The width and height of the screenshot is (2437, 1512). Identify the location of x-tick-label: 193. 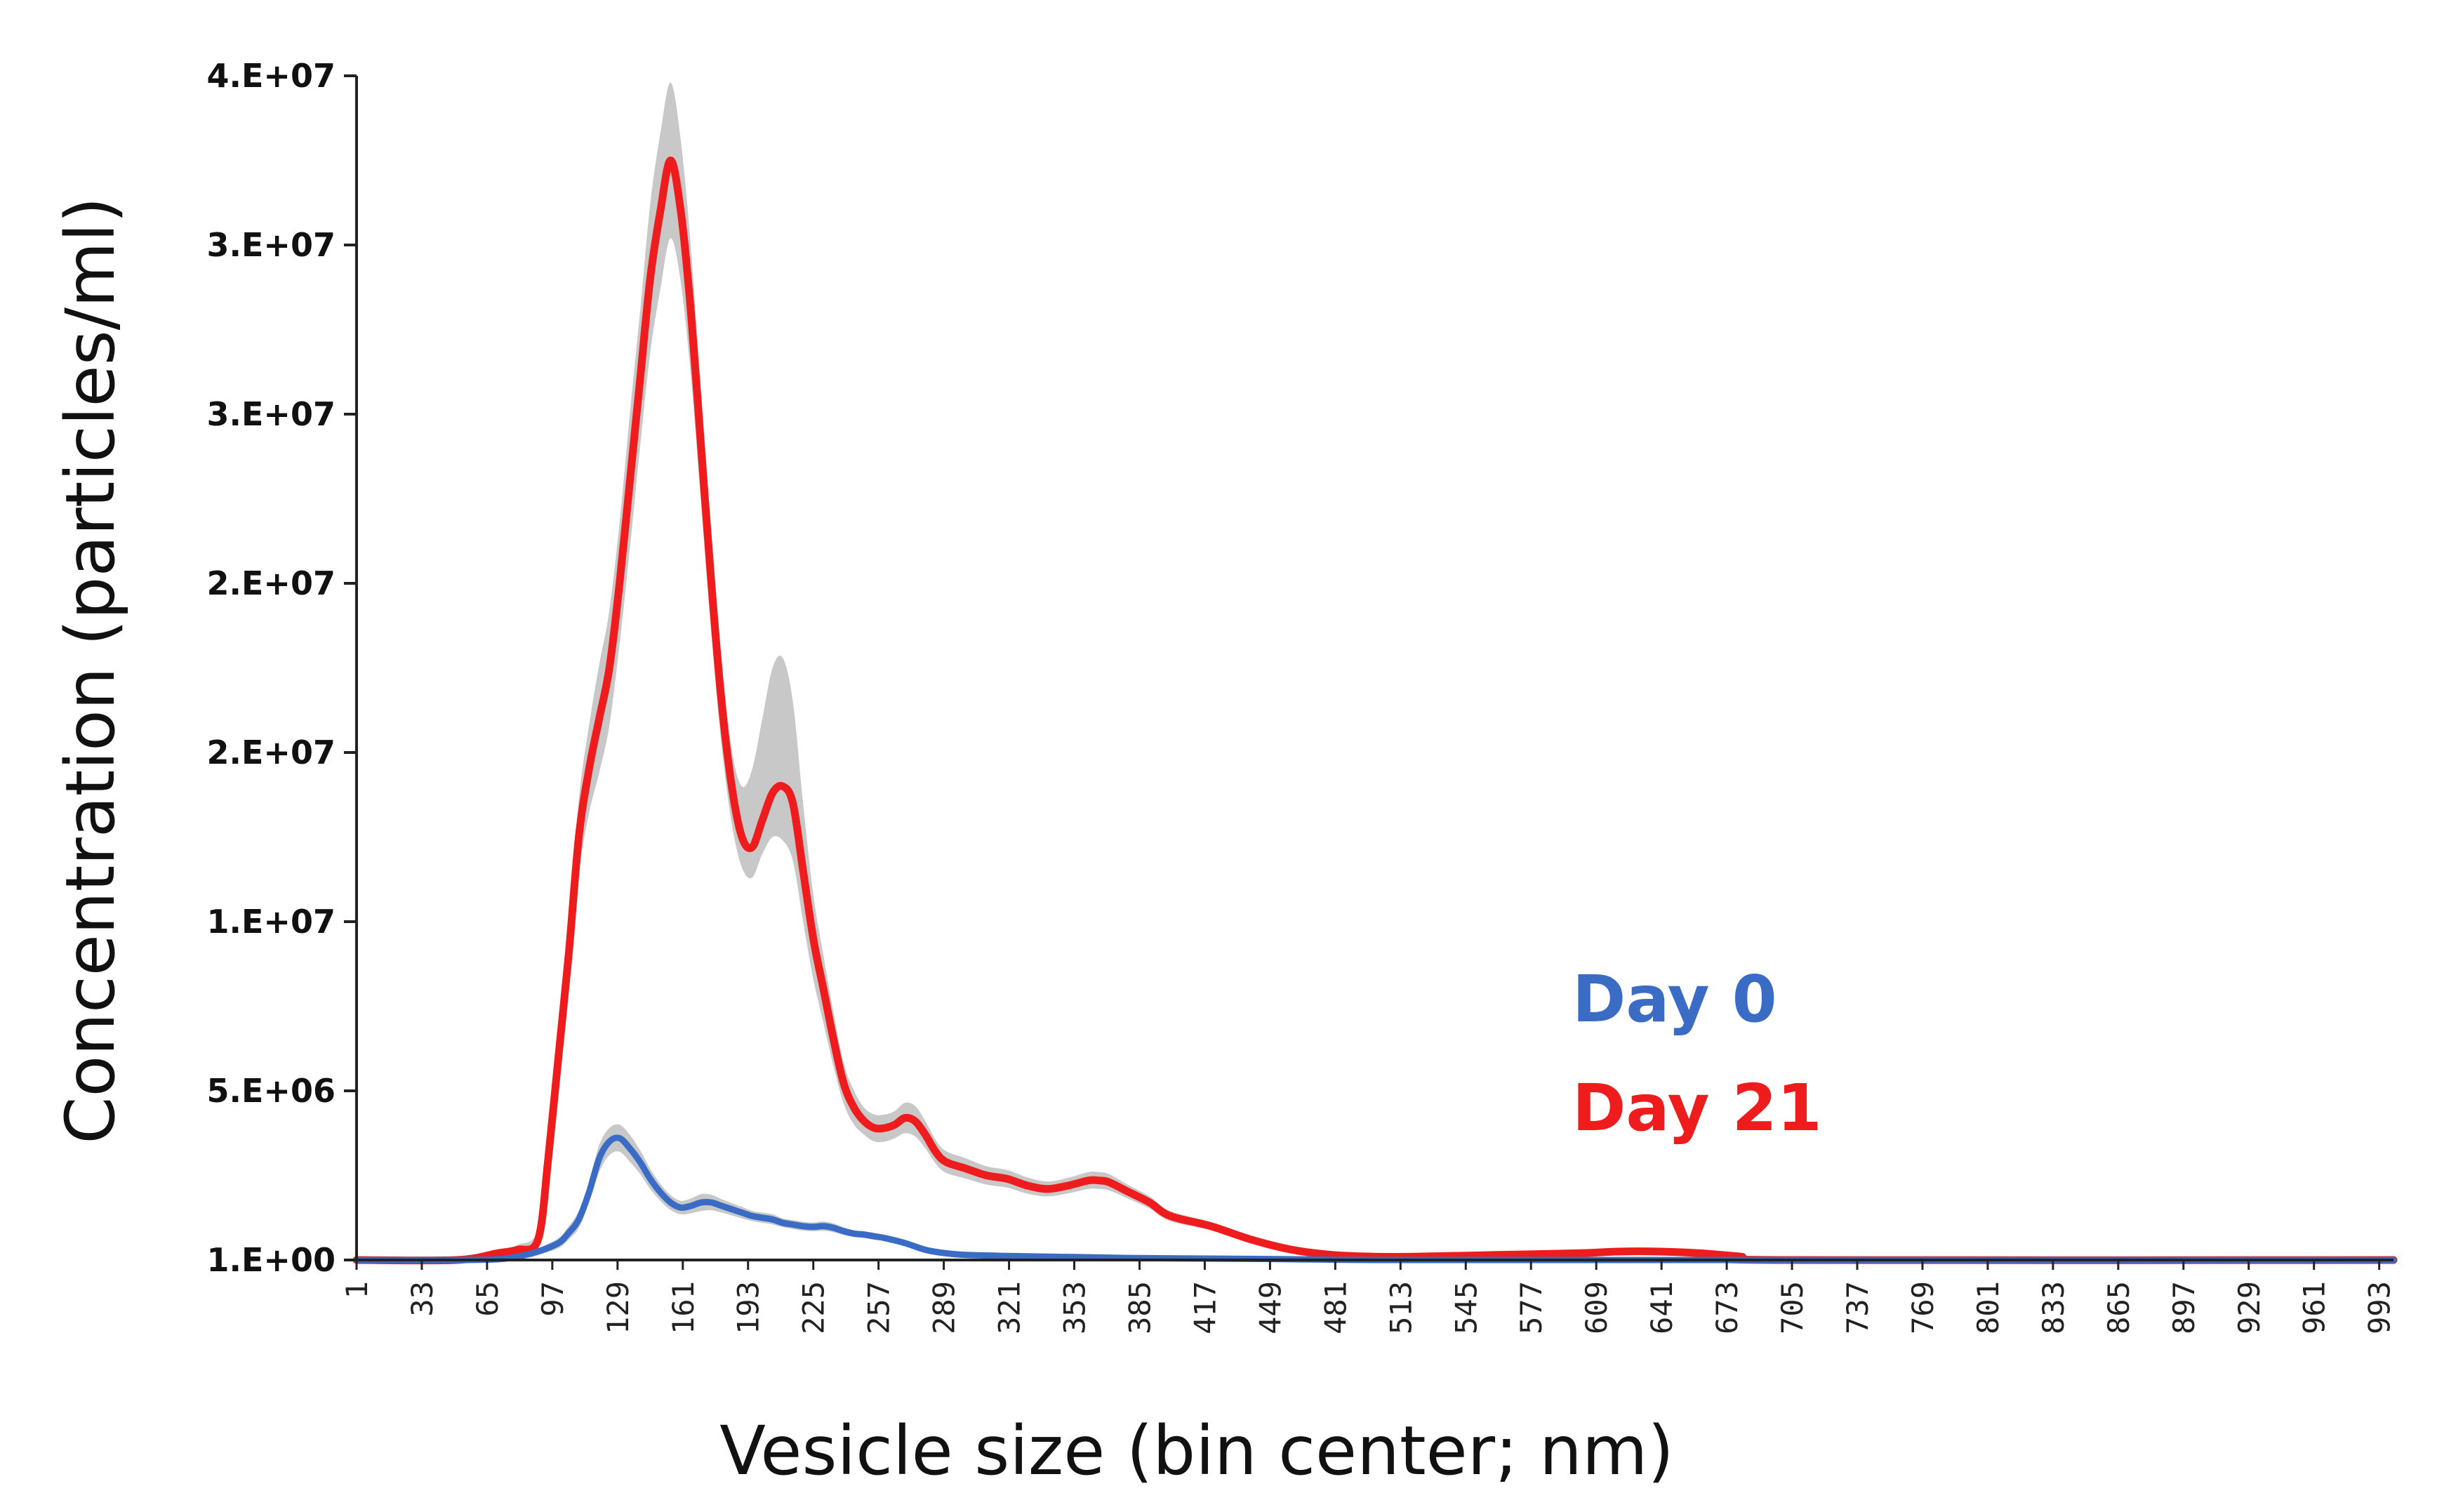
(748, 1307).